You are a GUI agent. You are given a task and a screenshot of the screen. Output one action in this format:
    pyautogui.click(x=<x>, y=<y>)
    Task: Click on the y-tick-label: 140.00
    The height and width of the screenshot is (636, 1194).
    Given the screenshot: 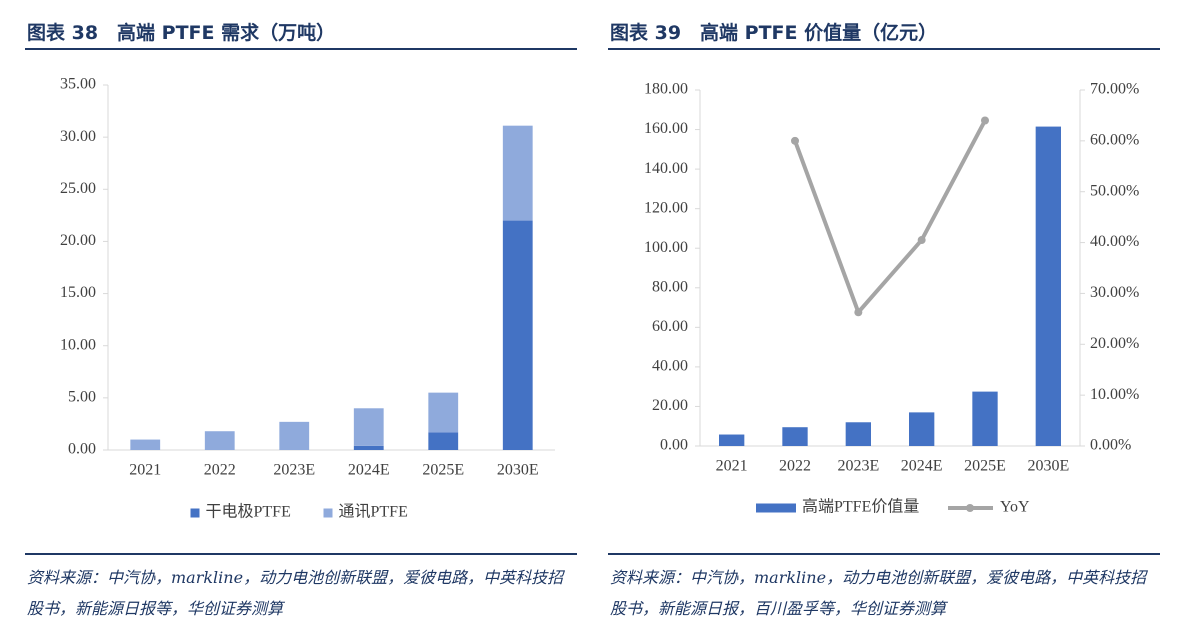 What is the action you would take?
    pyautogui.click(x=666, y=168)
    